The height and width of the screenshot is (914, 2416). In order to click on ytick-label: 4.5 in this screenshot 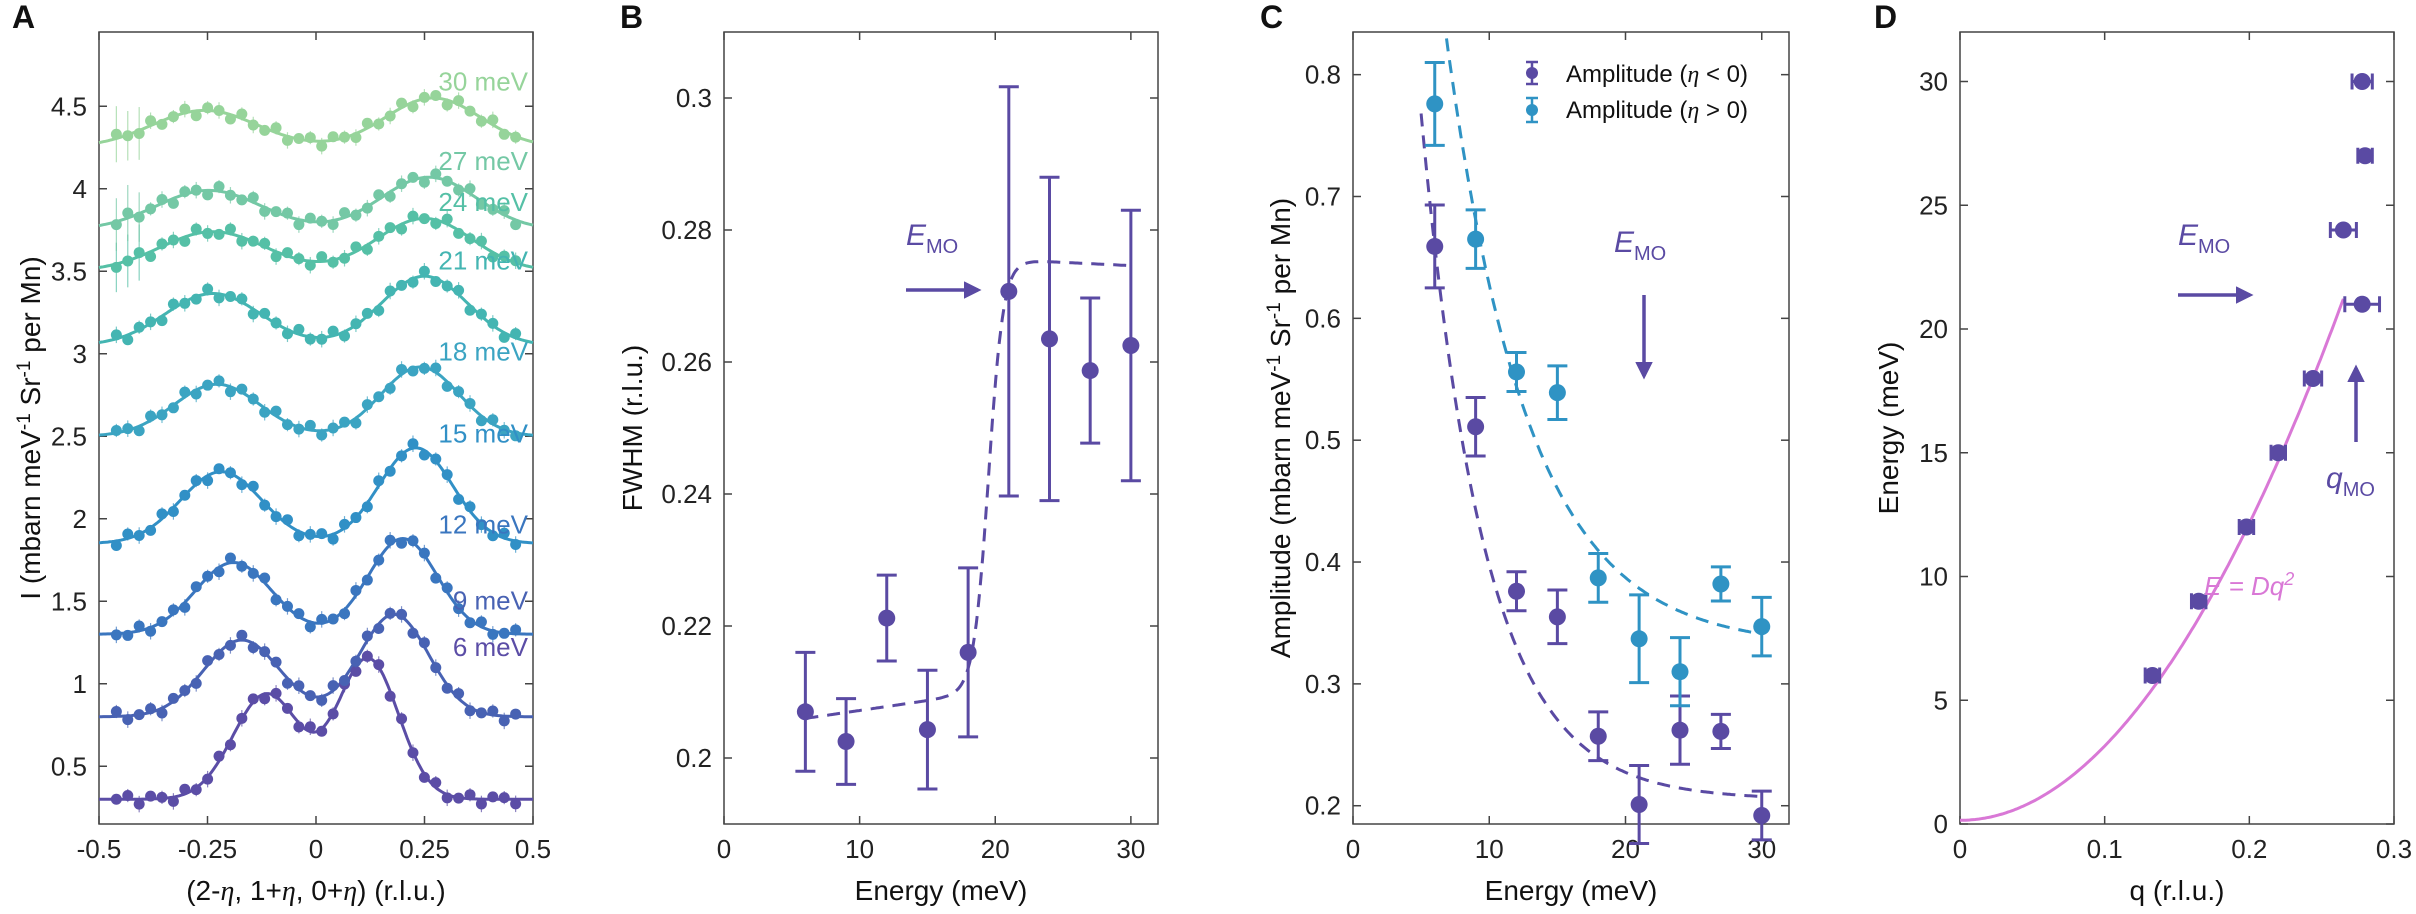, I will do `click(69, 106)`.